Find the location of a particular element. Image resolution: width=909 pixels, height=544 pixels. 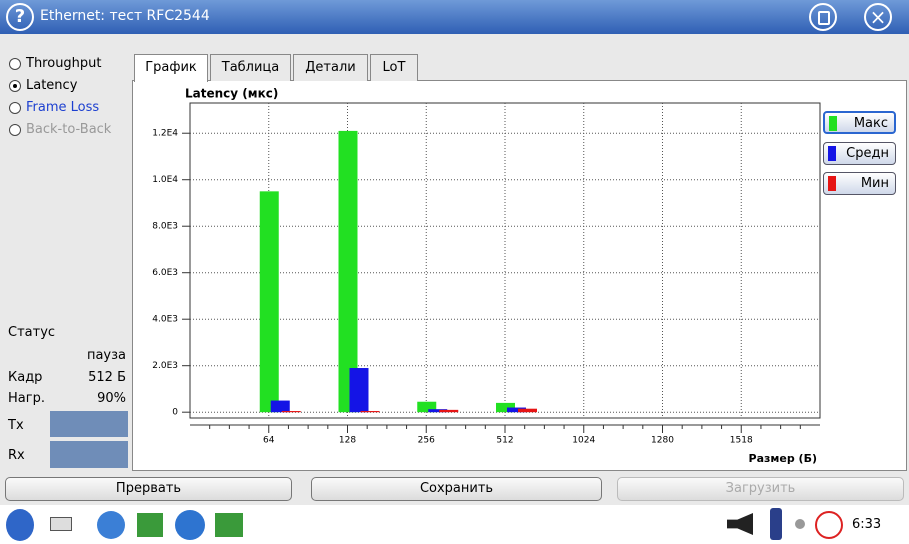

x-tick-label: 256 is located at coordinates (426, 441).